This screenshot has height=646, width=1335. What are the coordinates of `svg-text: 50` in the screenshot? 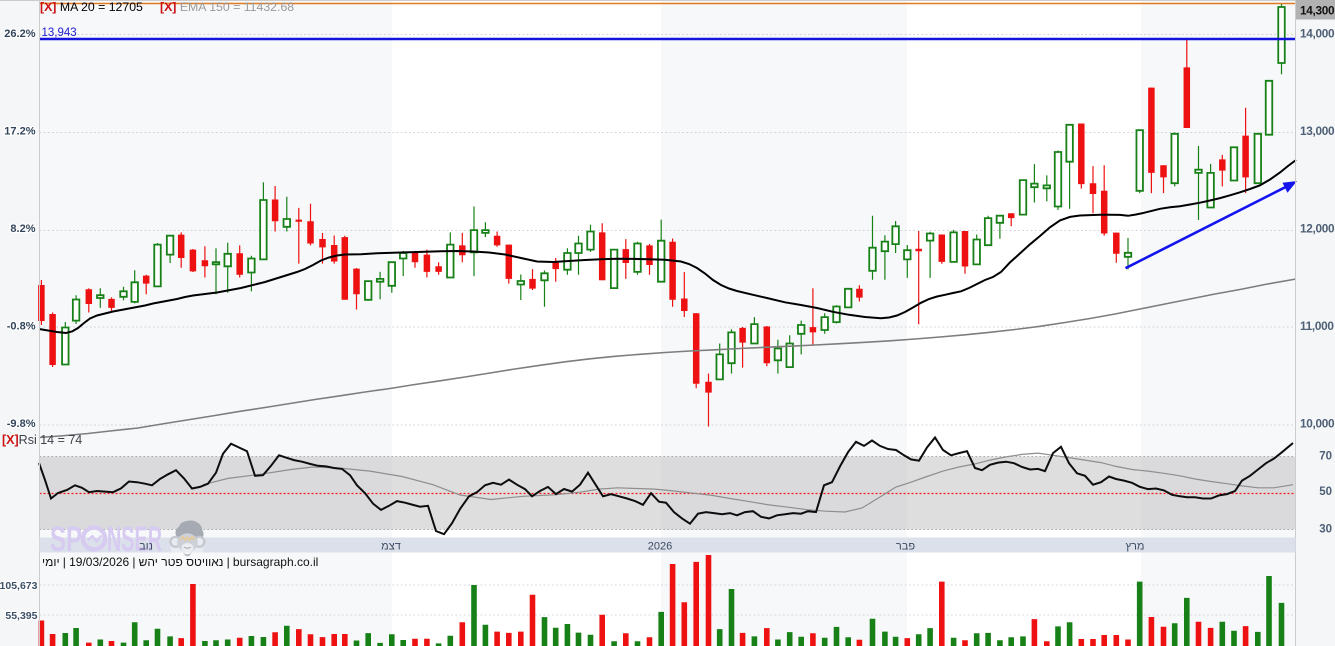 It's located at (1325, 492).